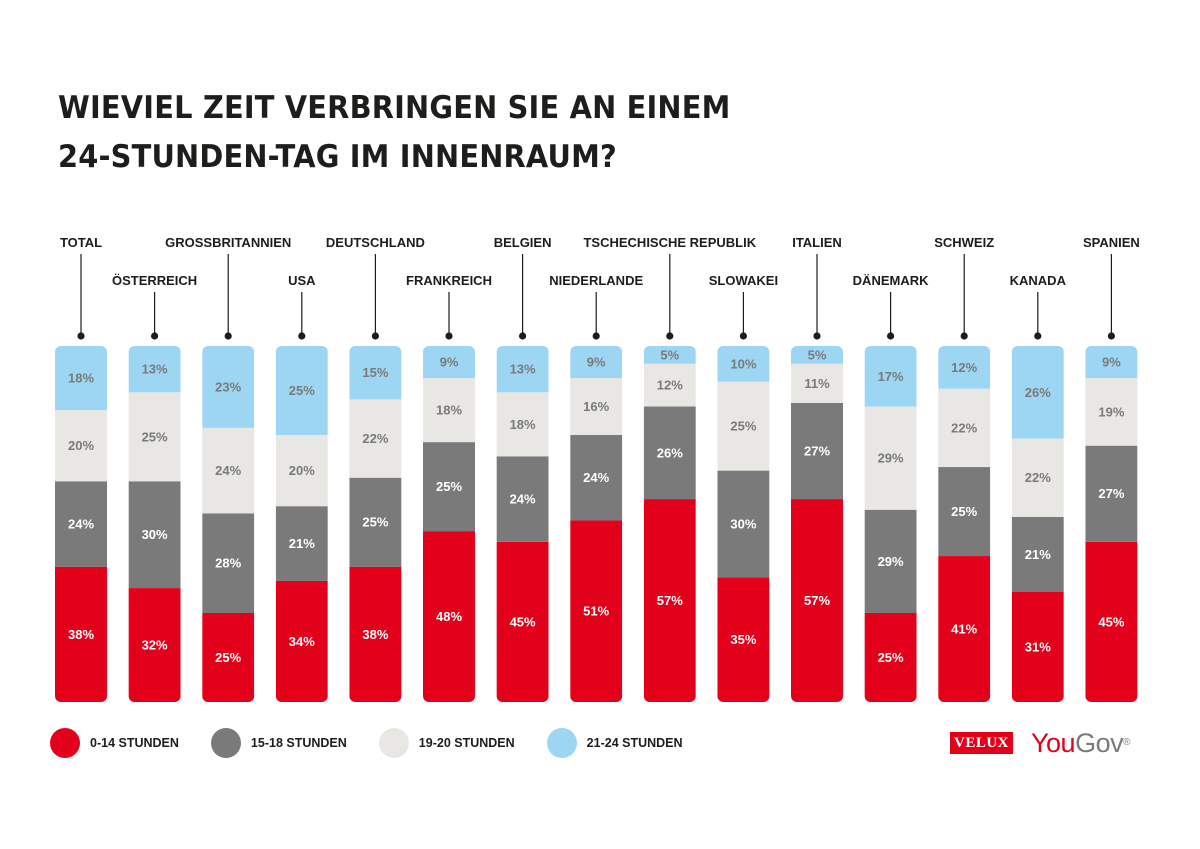 Image resolution: width=1200 pixels, height=849 pixels. I want to click on data-label-usa-3: 25%, so click(302, 390).